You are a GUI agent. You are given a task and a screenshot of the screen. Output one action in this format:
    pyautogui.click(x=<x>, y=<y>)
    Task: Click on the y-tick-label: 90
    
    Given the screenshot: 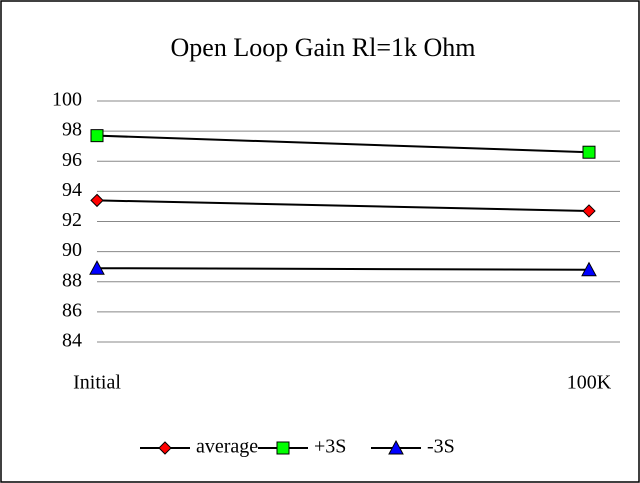 What is the action you would take?
    pyautogui.click(x=72, y=250)
    